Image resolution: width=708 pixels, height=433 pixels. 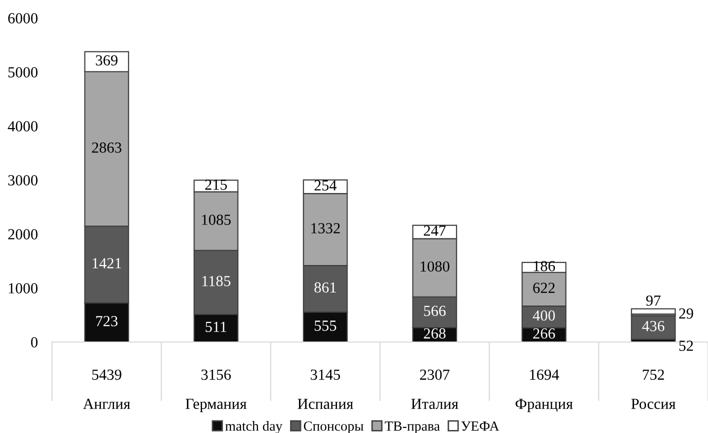 What do you see at coordinates (545, 375) in the screenshot?
I see `text: 1694` at bounding box center [545, 375].